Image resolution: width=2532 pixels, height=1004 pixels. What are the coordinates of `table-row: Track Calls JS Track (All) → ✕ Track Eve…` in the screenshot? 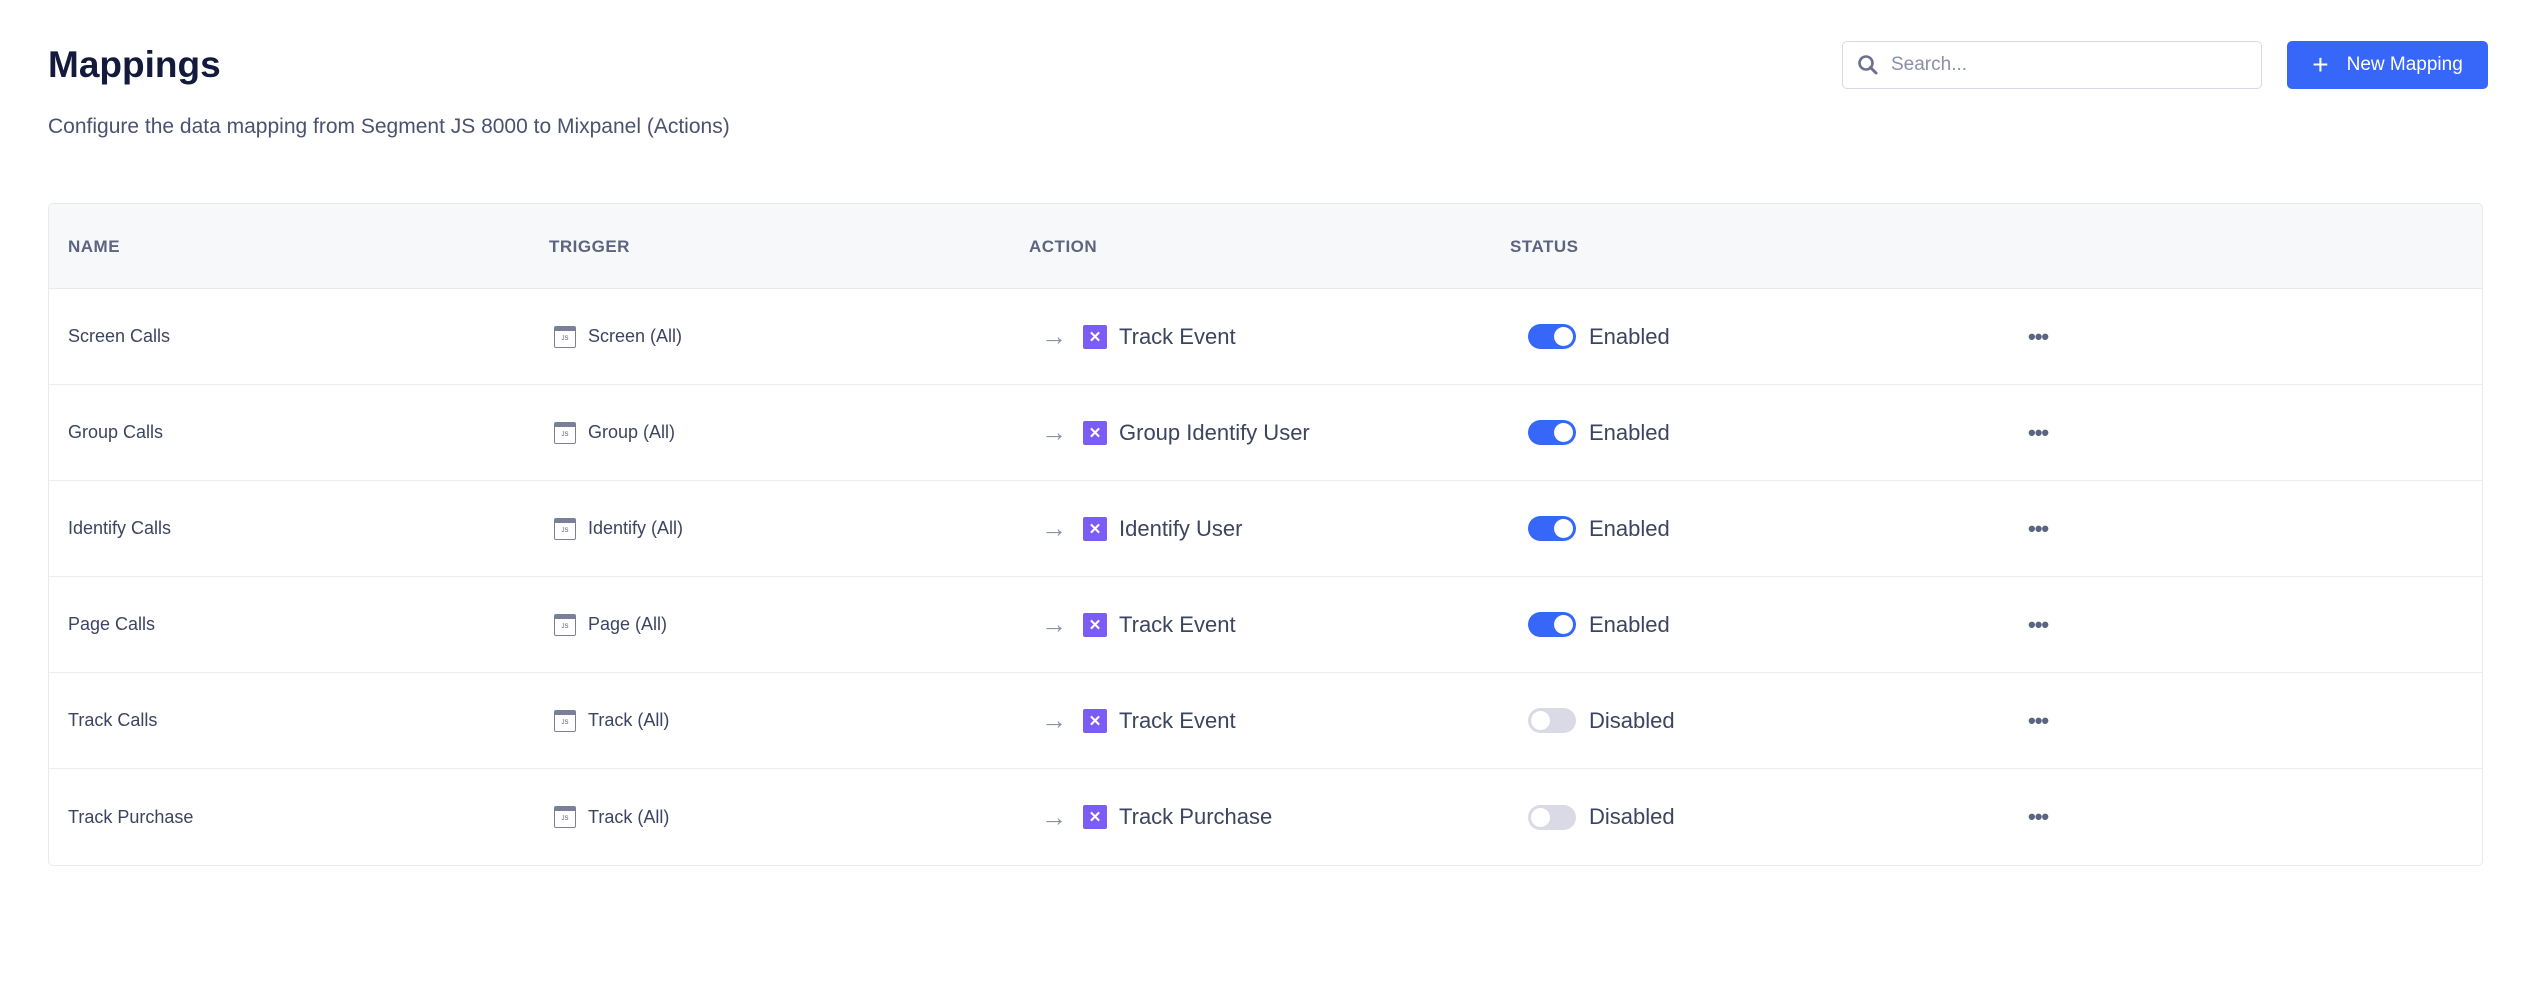 It's located at (1265, 721).